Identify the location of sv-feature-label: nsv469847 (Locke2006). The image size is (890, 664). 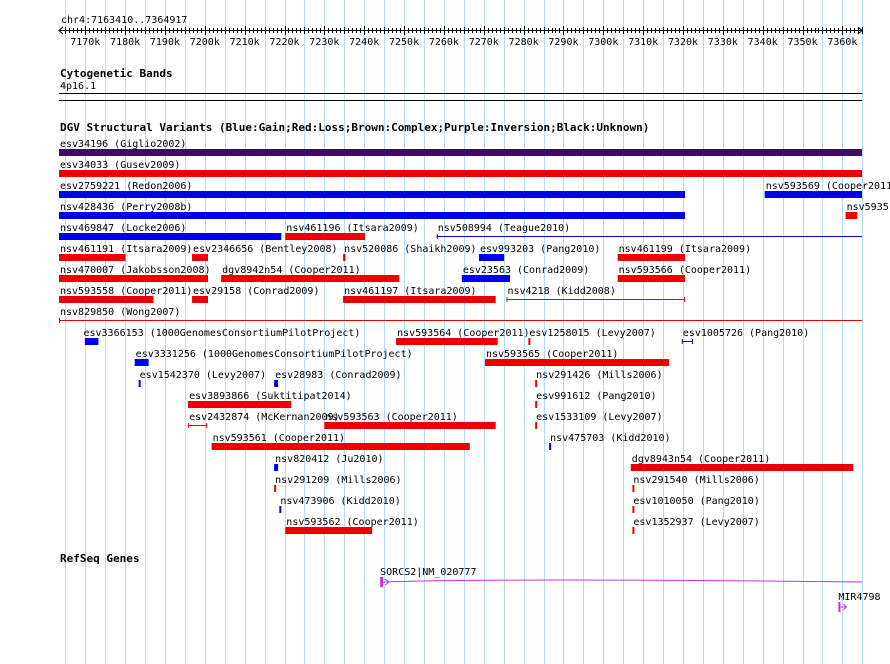
(123, 228).